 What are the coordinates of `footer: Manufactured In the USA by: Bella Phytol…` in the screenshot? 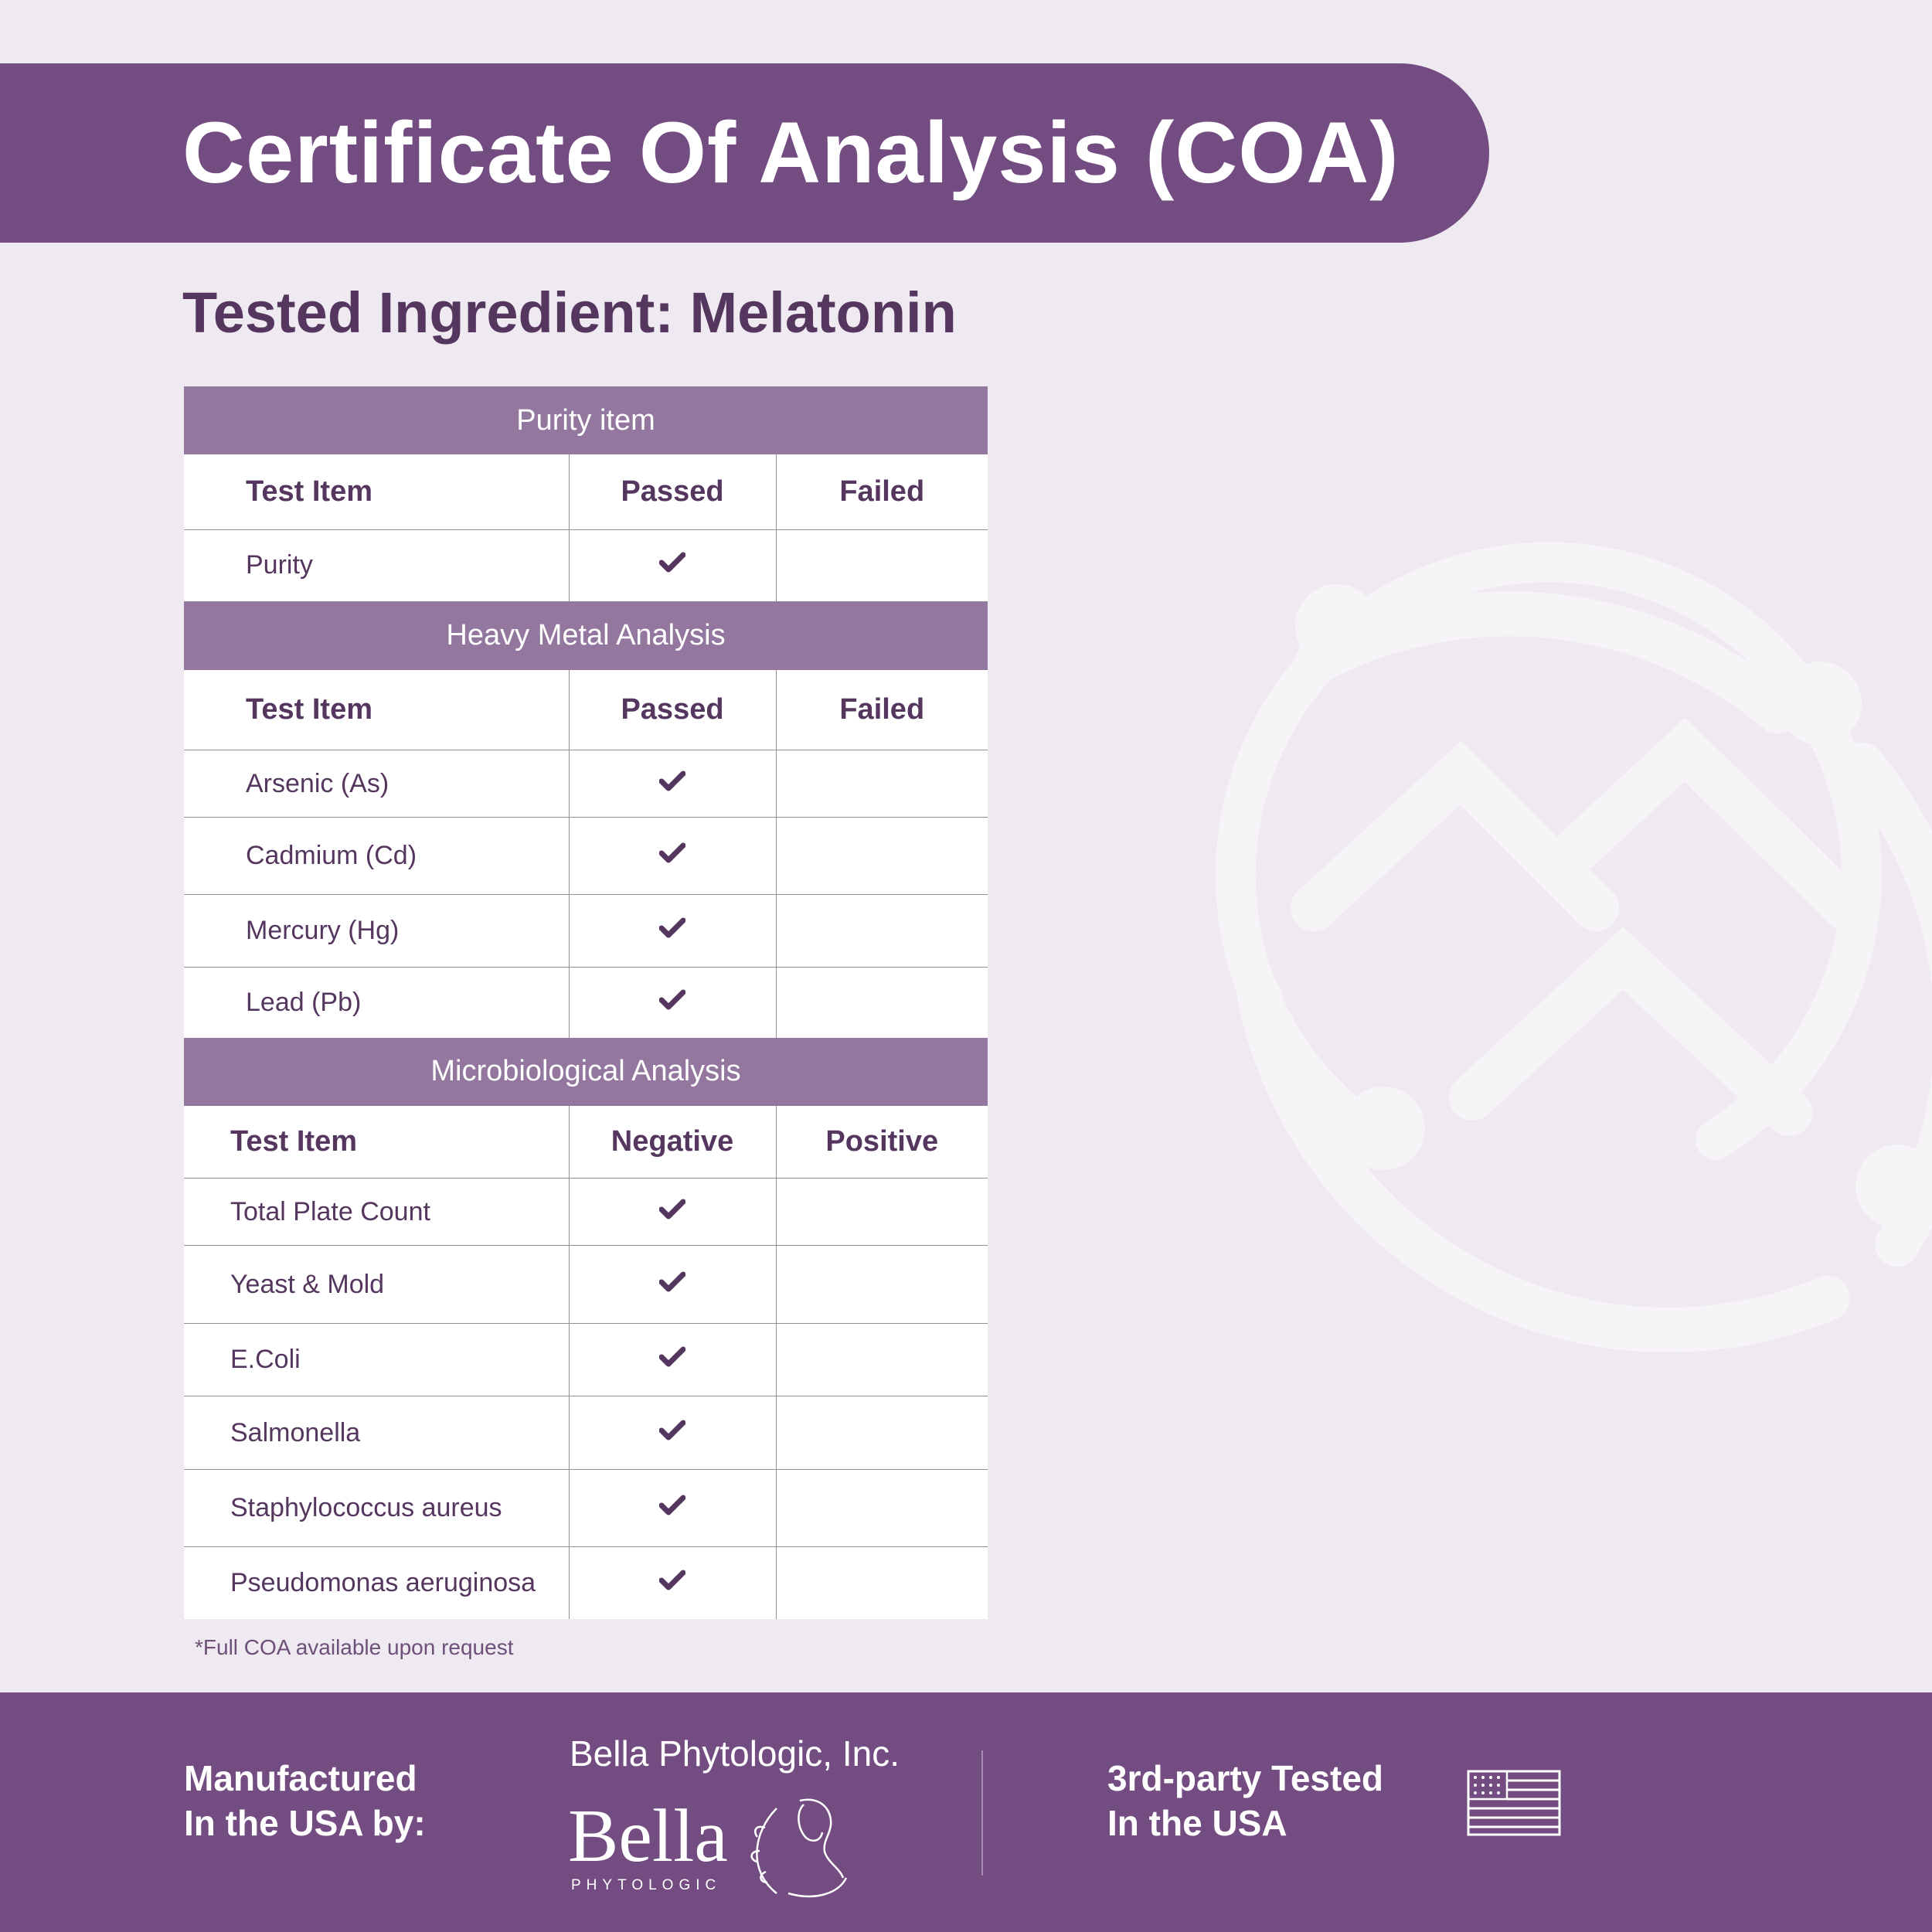 It's located at (966, 1812).